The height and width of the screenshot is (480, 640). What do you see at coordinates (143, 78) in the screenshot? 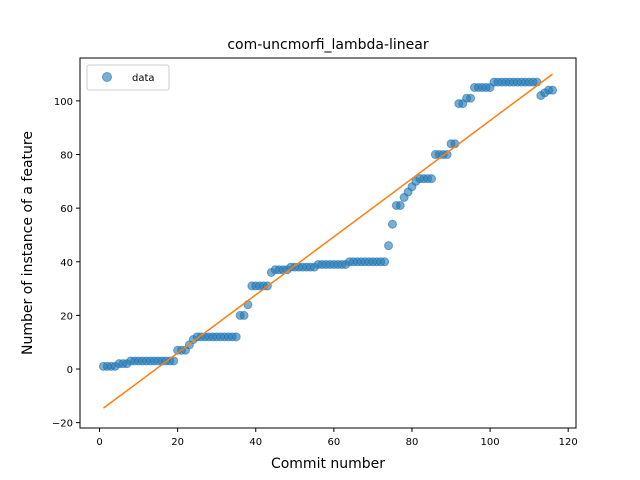
I see `legend-label: data` at bounding box center [143, 78].